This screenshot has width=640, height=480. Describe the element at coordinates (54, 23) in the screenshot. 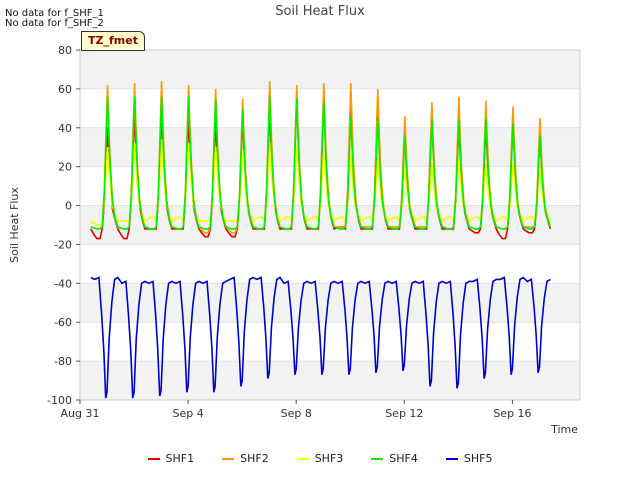

I see `no-data-note-2: No data for f_SHF_2` at that location.